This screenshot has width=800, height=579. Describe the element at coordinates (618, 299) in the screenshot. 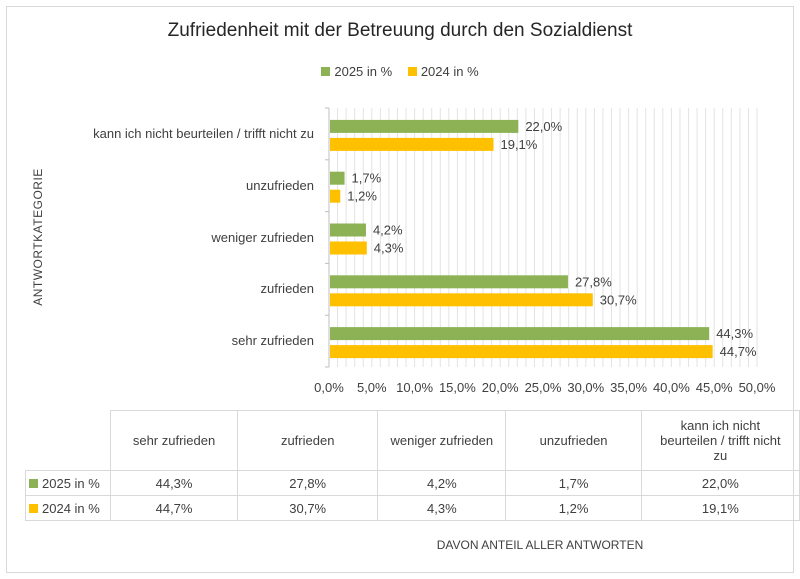

I see `data-label: 30,7%` at that location.